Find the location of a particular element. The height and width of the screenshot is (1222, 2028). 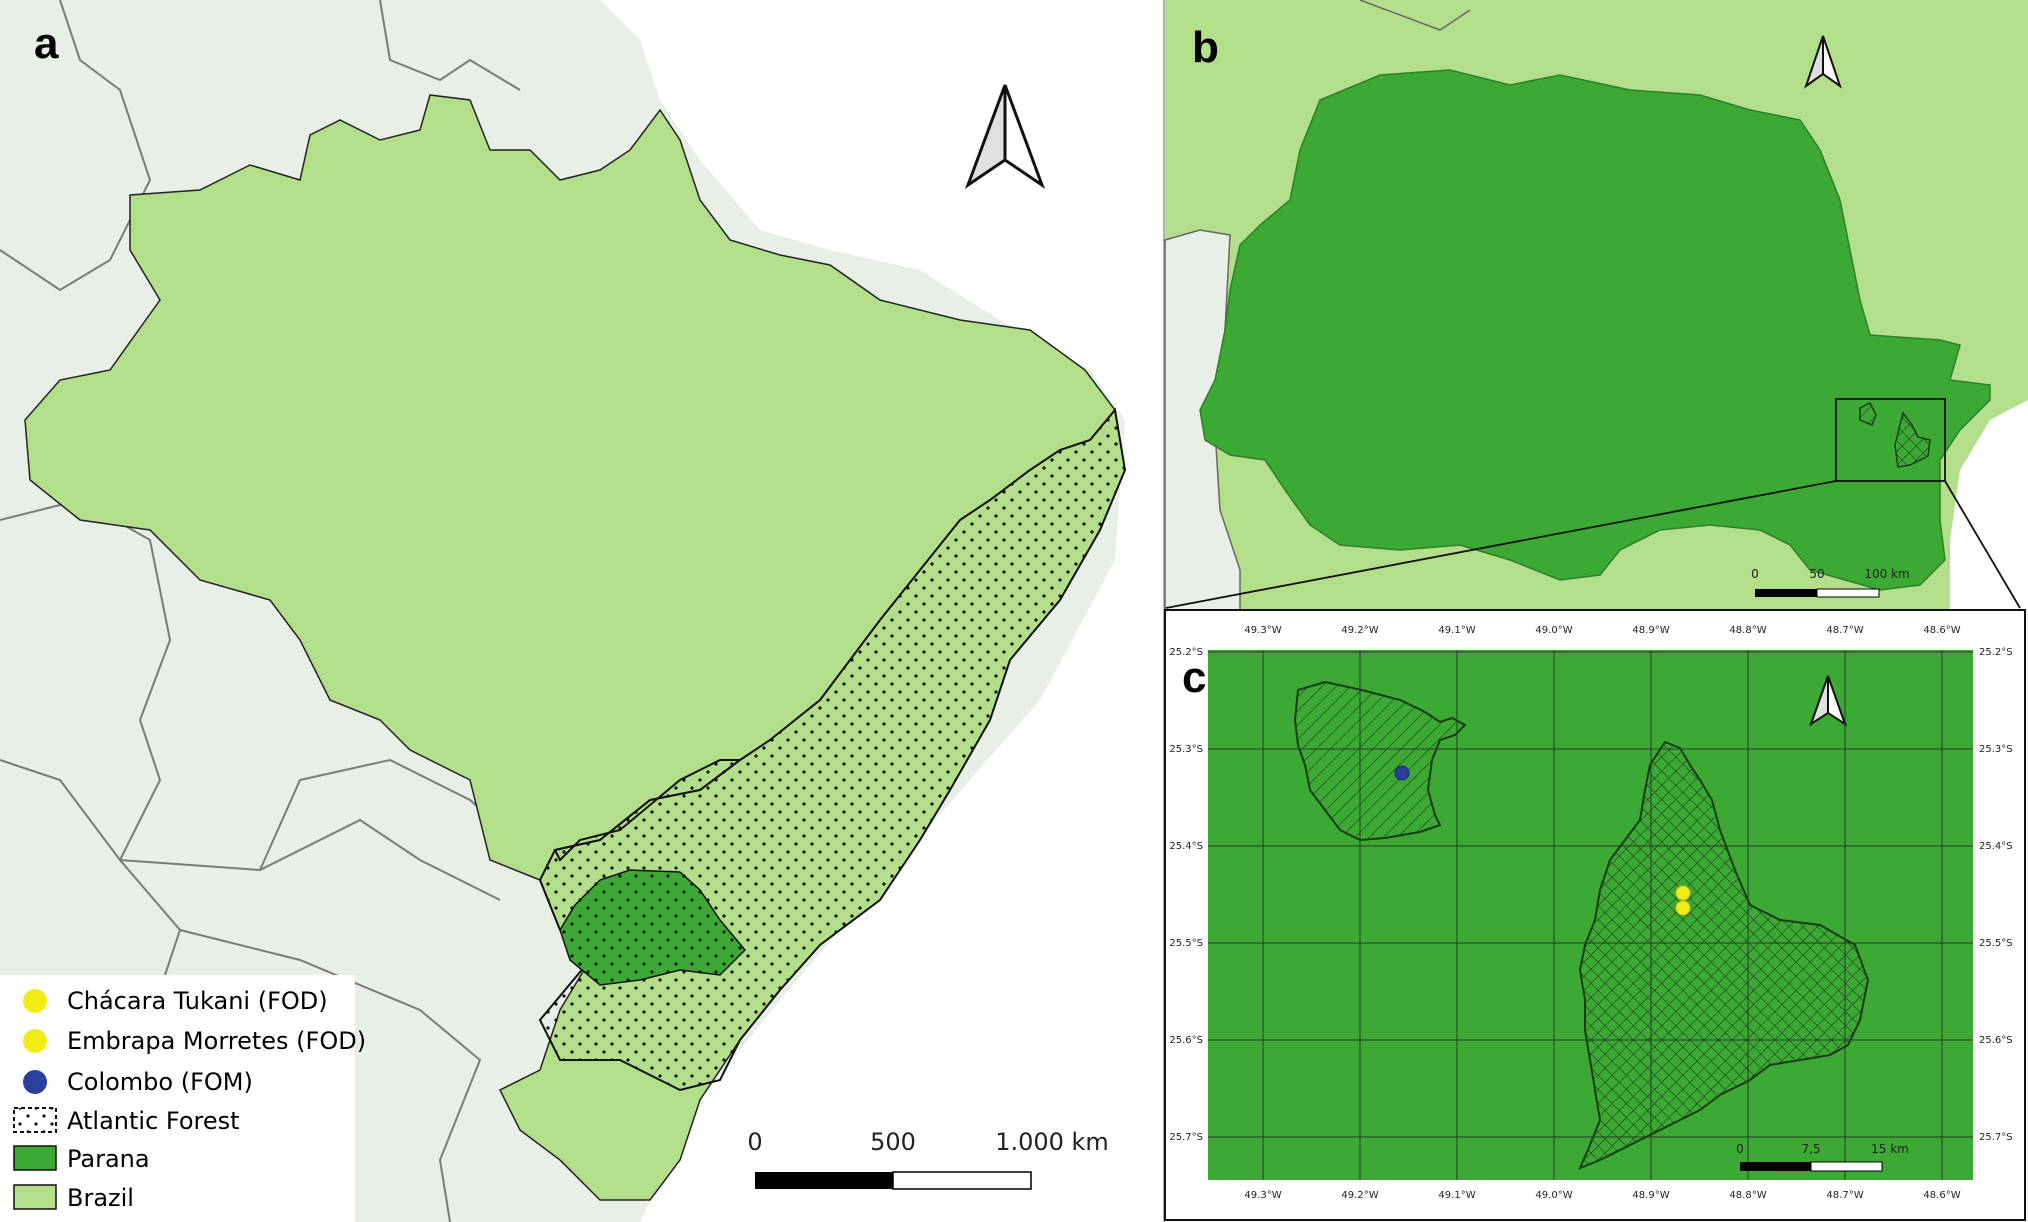

border-line-b is located at coordinates (1415, 15).